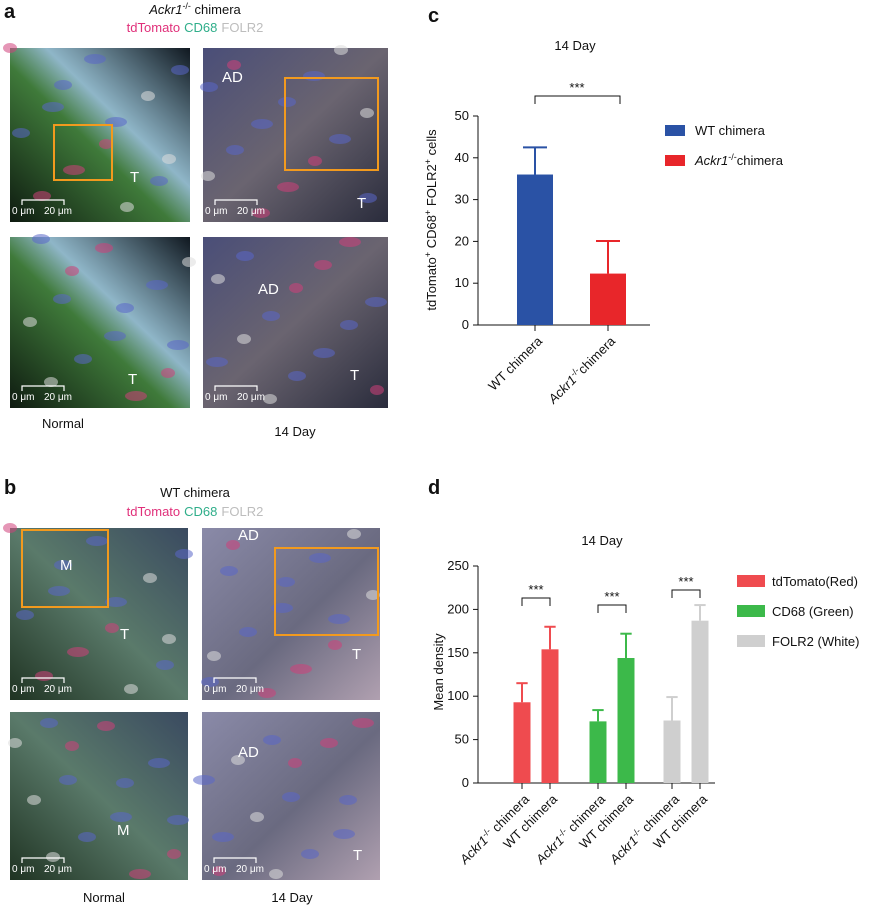  Describe the element at coordinates (434, 488) in the screenshot. I see `panel-letter: d` at that location.